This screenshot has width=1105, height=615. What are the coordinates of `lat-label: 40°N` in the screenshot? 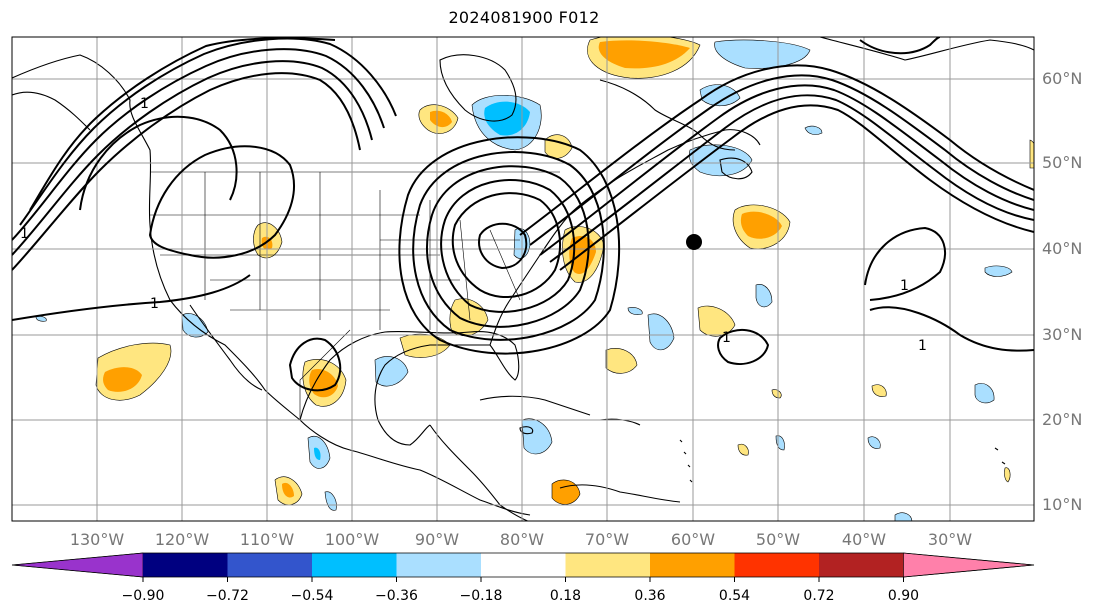 It's located at (1062, 248).